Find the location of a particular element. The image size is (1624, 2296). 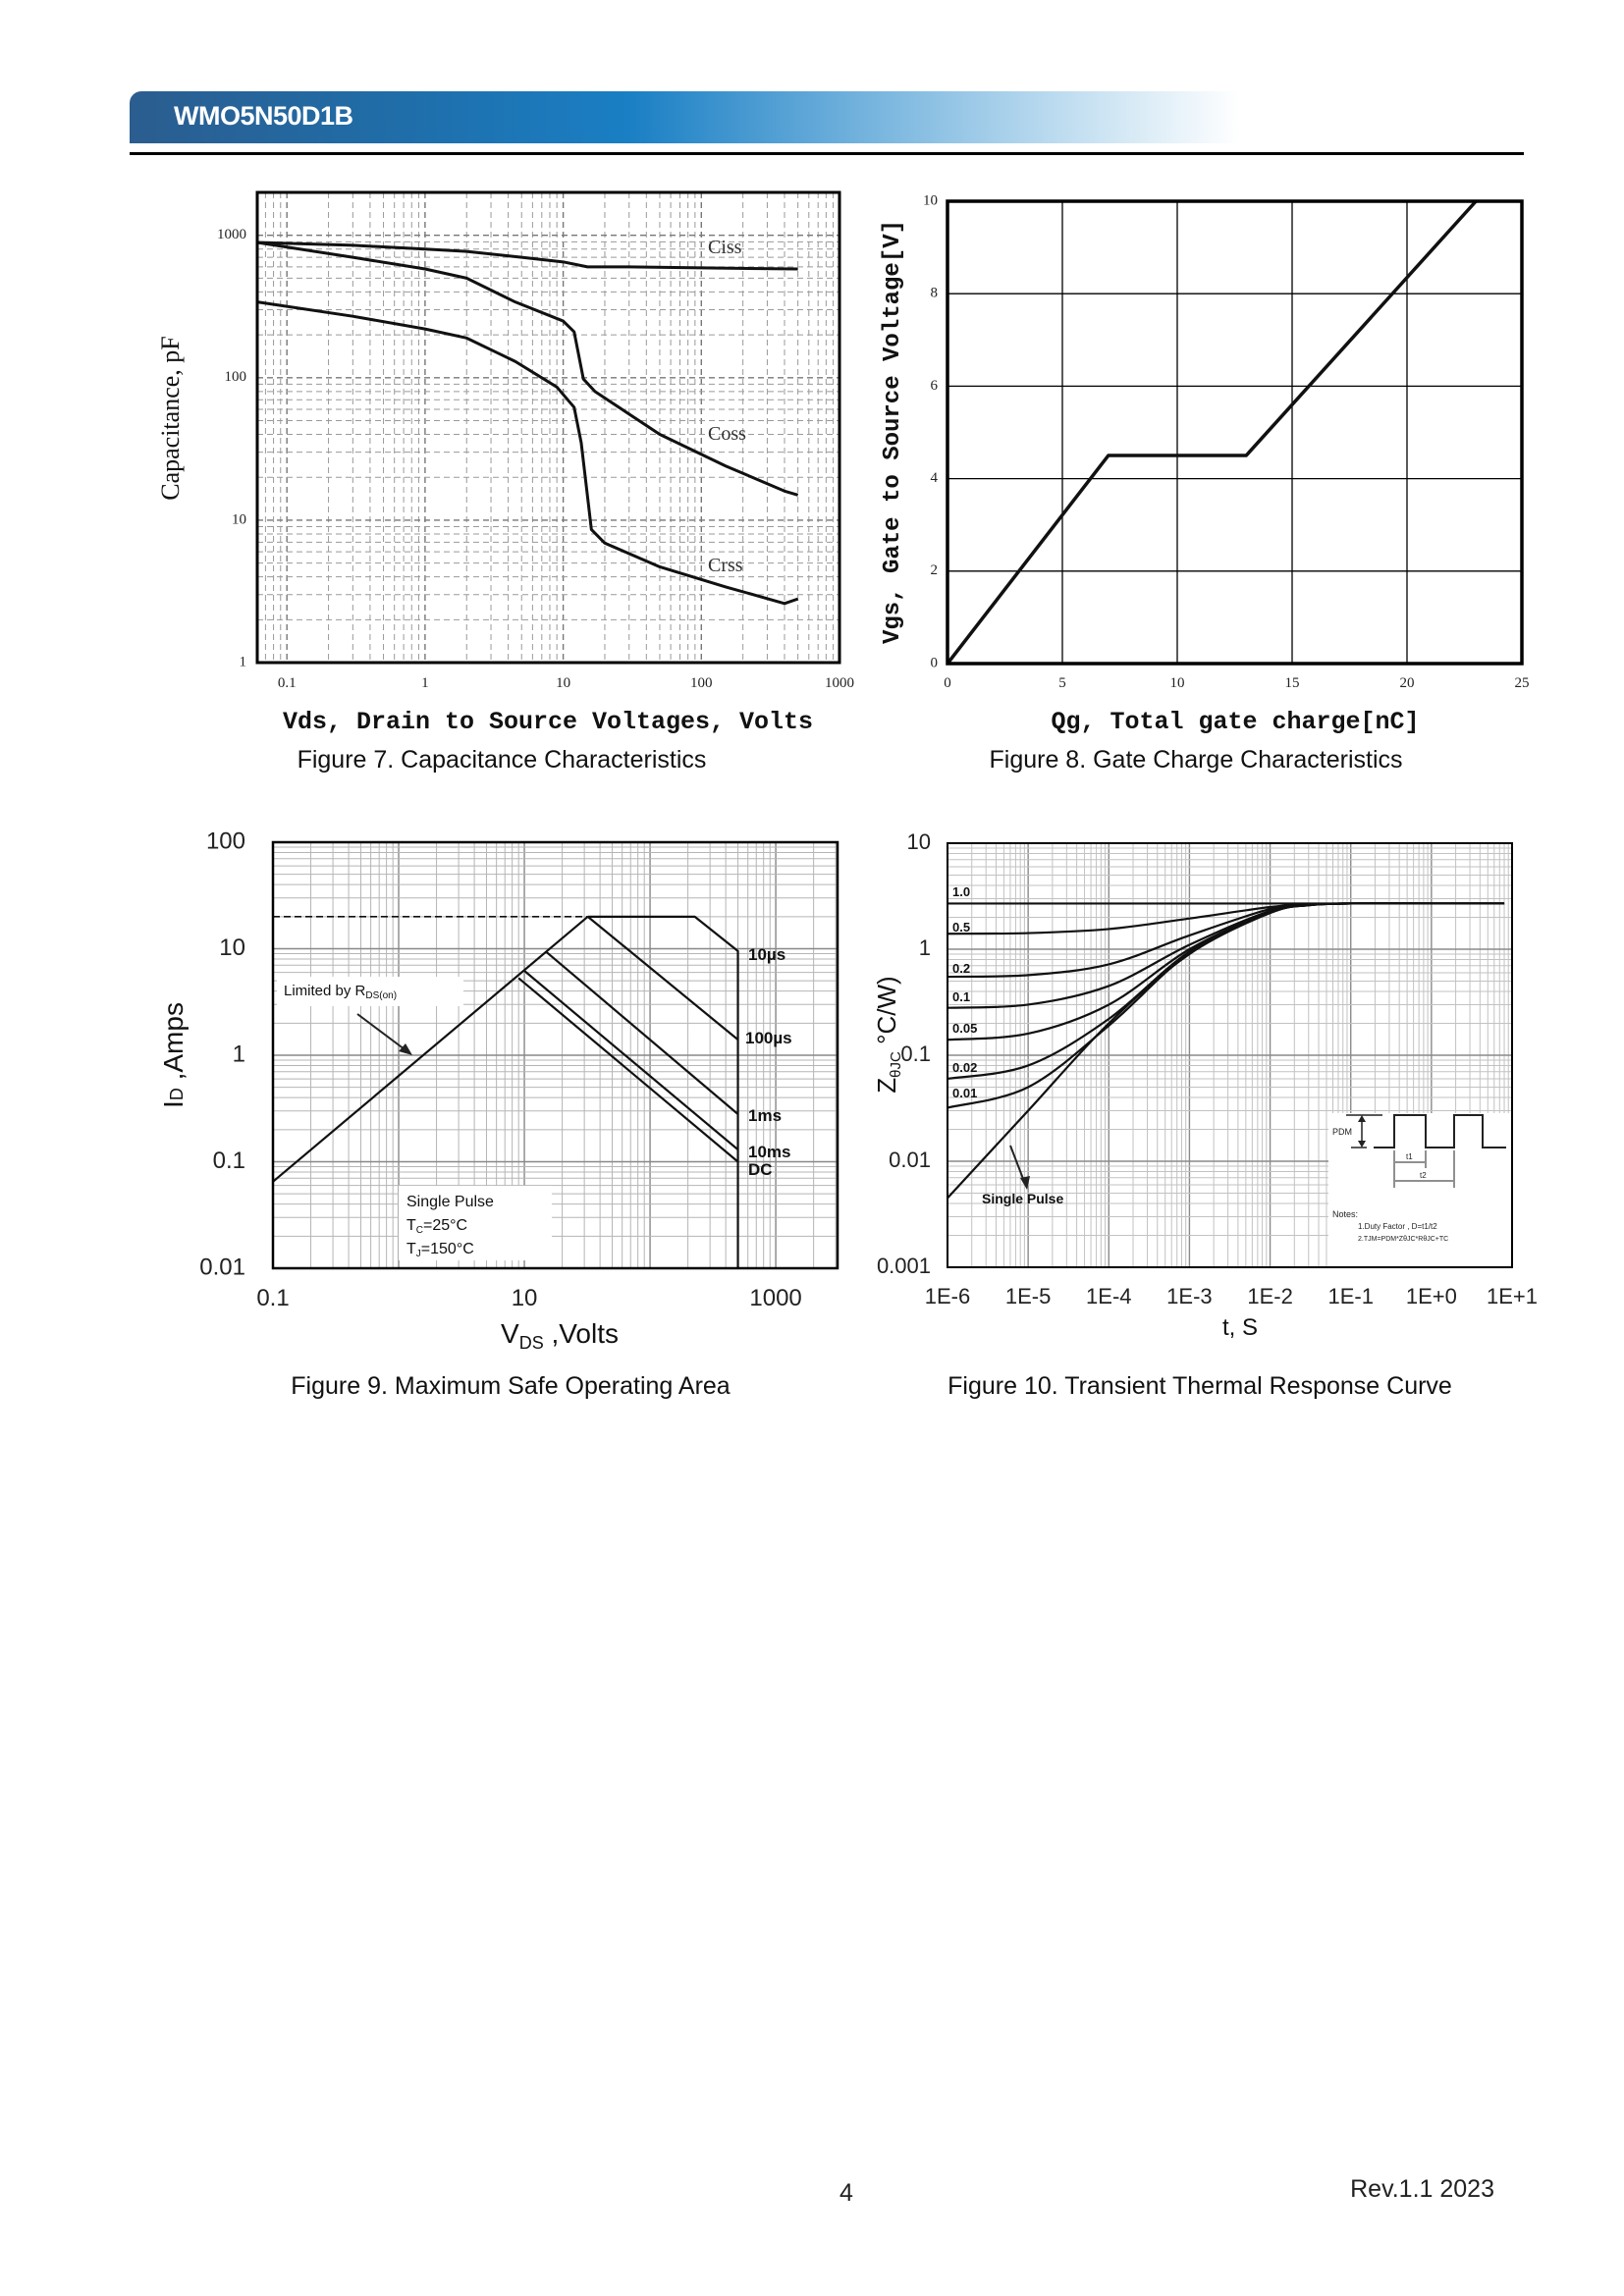

y-tick-label: 6 is located at coordinates (935, 386).